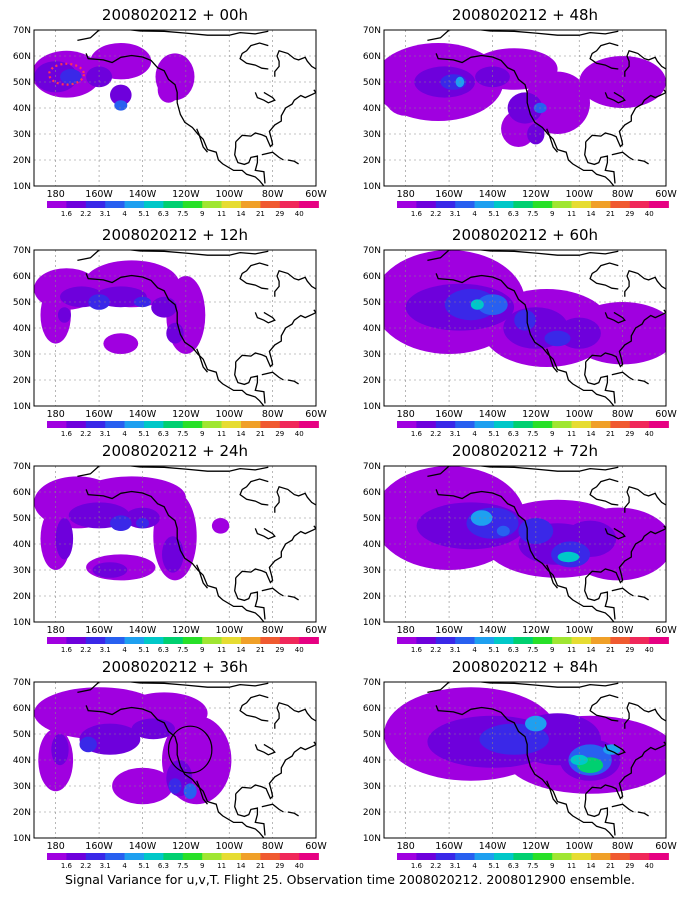  I want to click on lon-tick-label: 100W, so click(229, 414).